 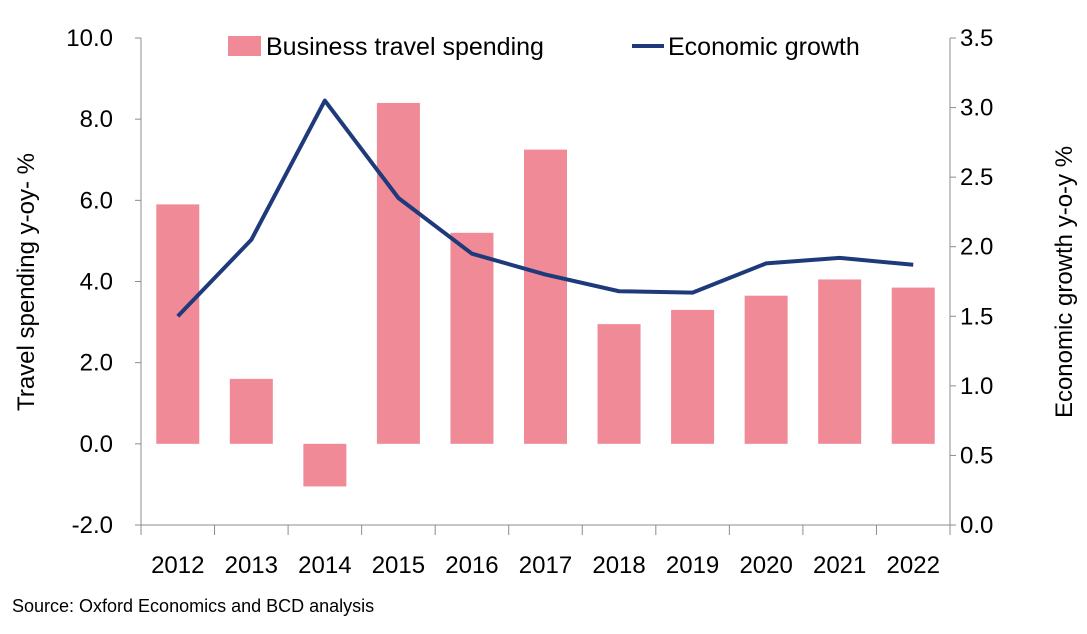 I want to click on x-tick-label: 2022, so click(x=913, y=565).